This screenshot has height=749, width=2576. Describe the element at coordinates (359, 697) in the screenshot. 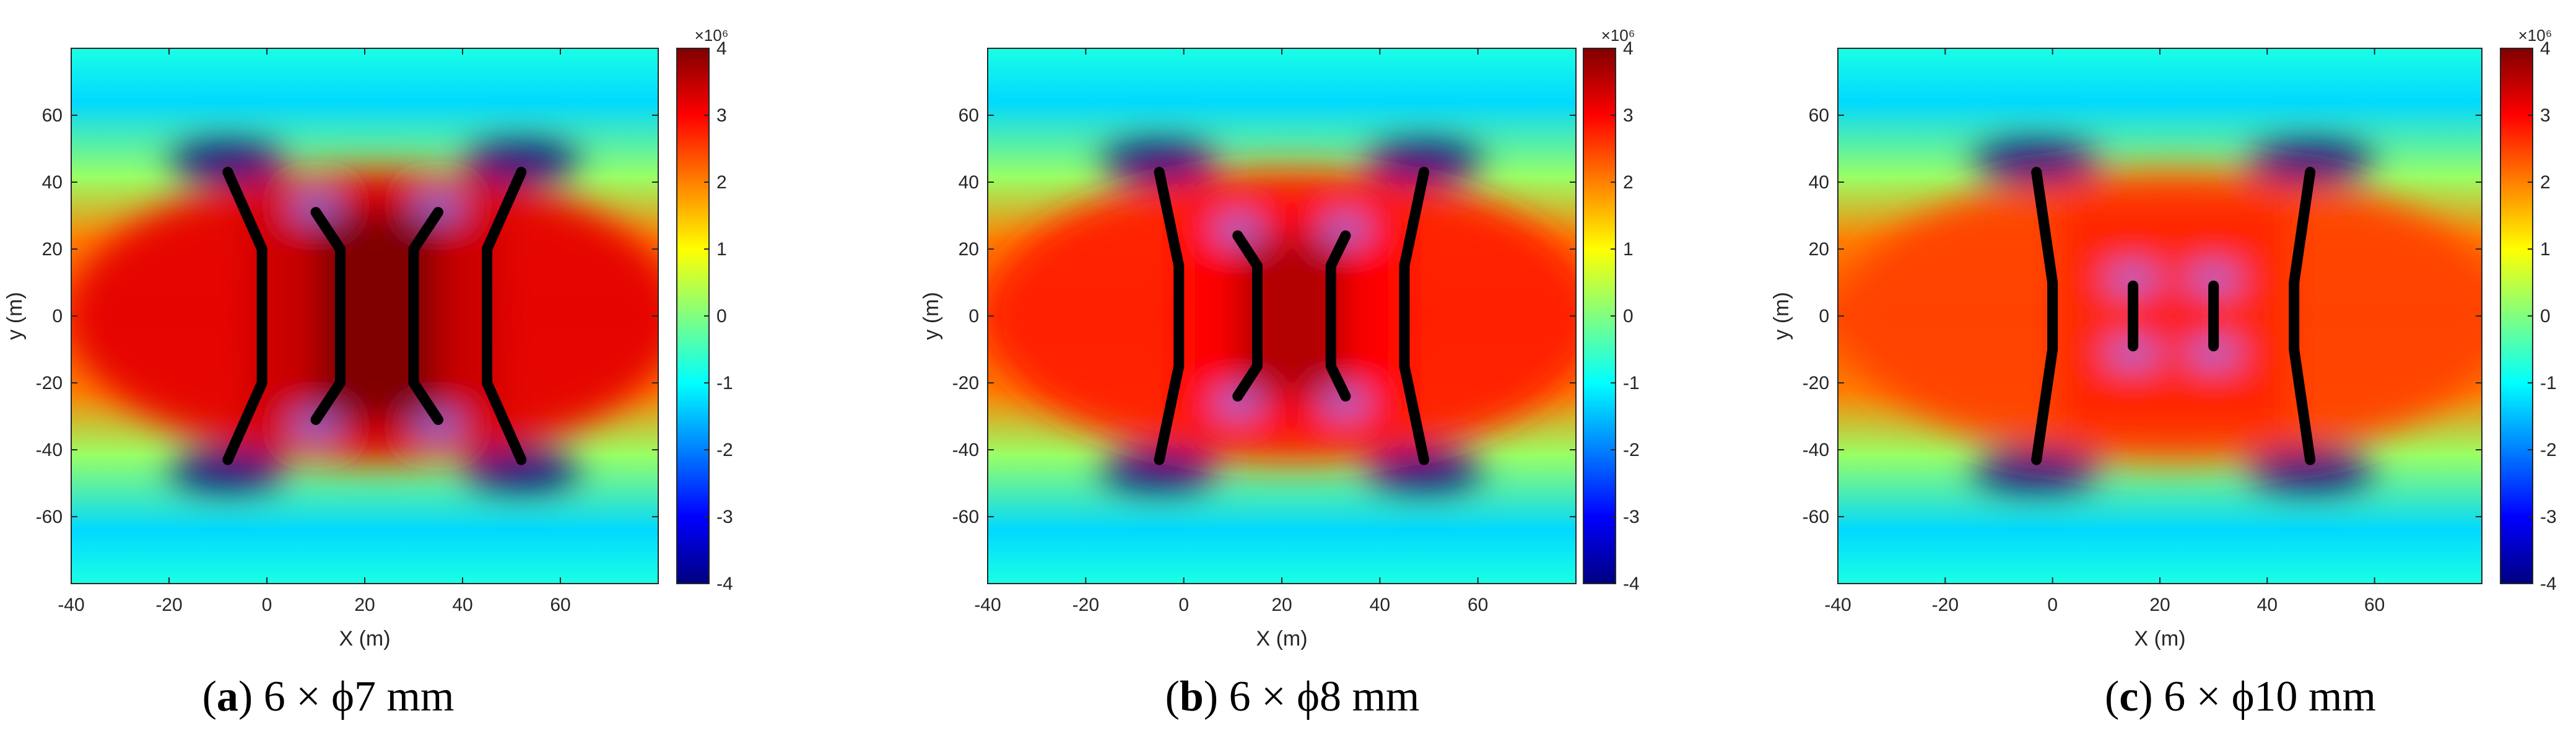

I see `caption-text: 6 × ϕ7 mm` at that location.